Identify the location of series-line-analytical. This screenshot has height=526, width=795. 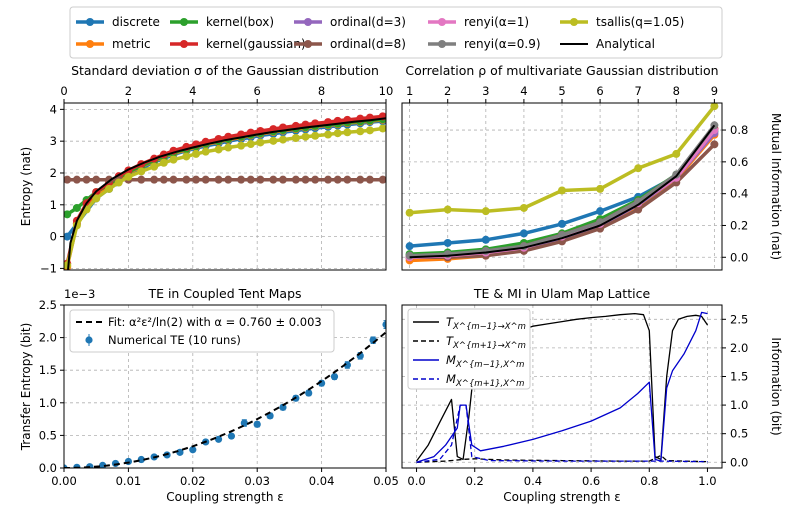
(562, 191).